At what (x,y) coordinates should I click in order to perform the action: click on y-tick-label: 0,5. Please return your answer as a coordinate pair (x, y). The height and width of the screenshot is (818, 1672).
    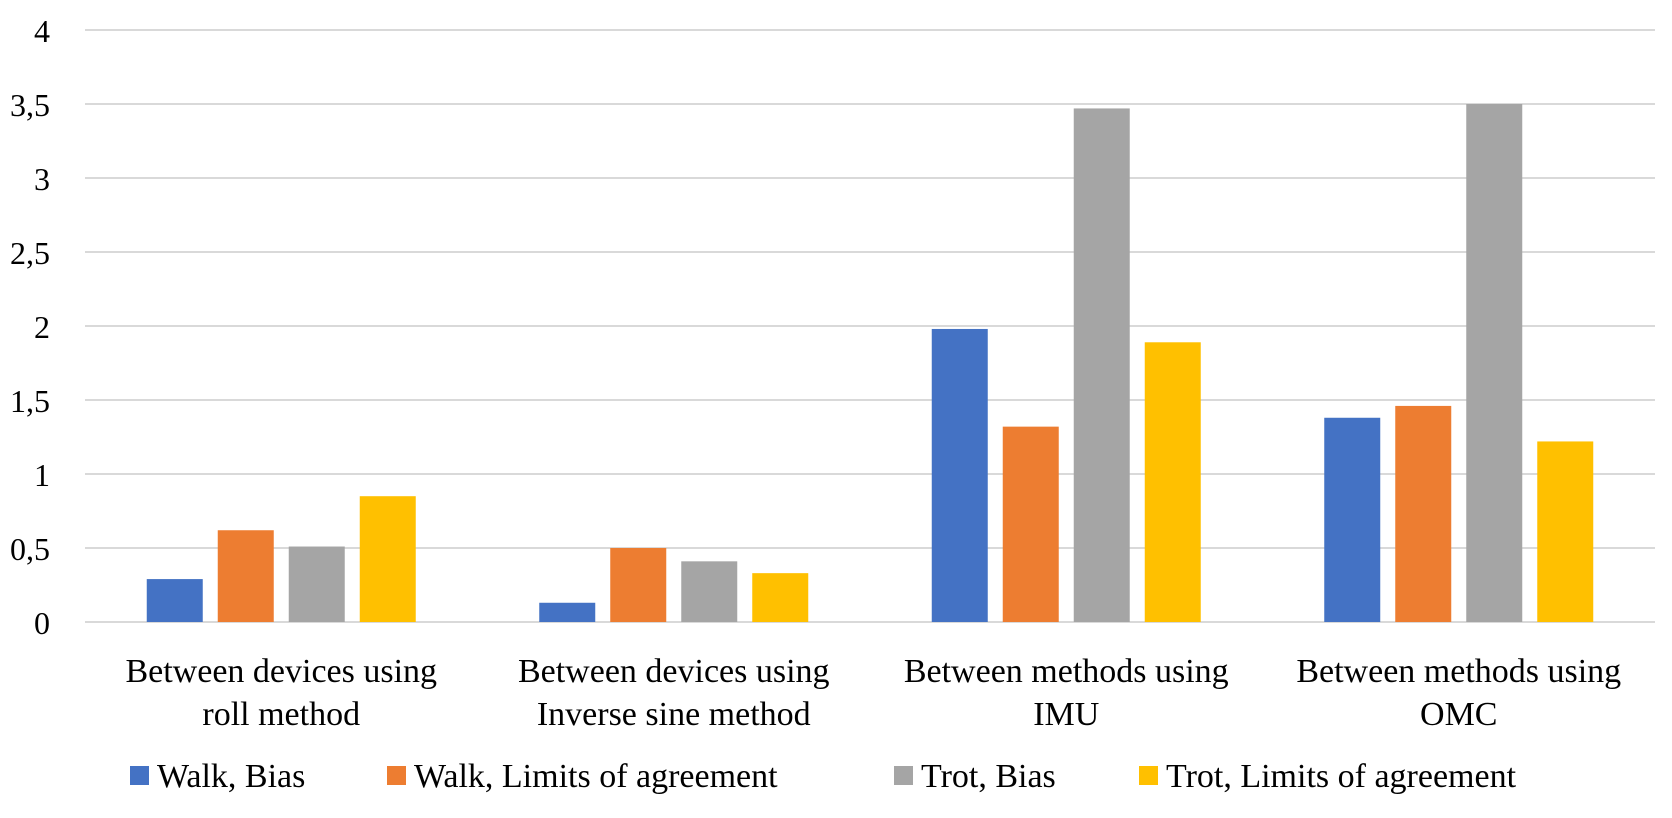
    Looking at the image, I should click on (30, 549).